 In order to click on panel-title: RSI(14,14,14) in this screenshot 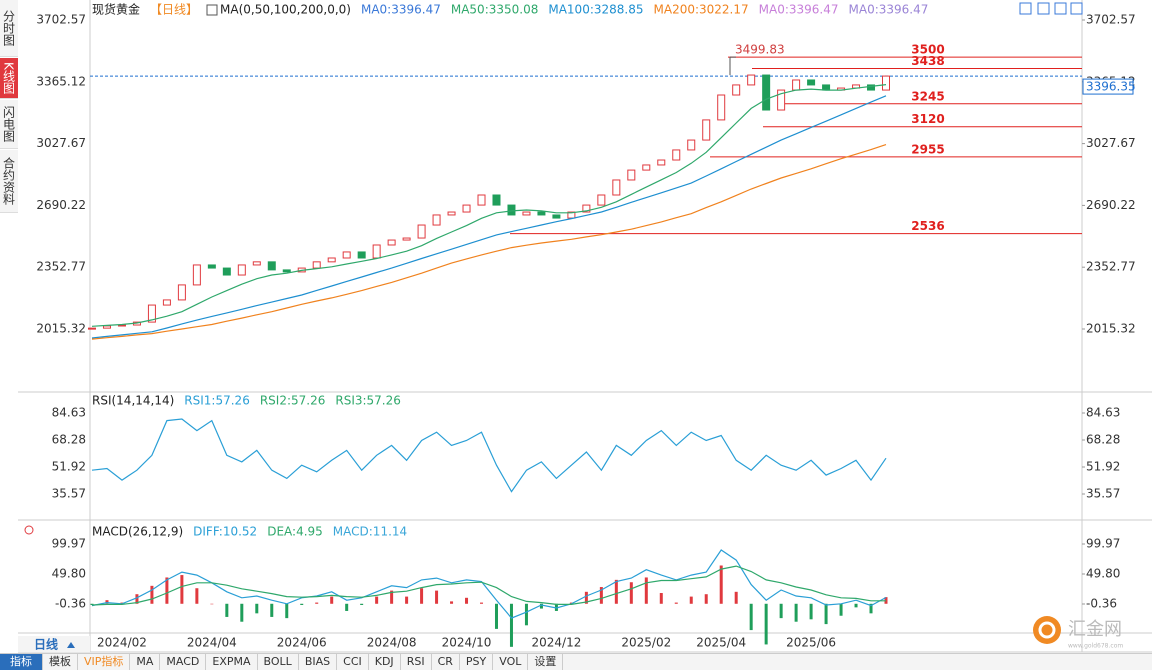, I will do `click(133, 401)`.